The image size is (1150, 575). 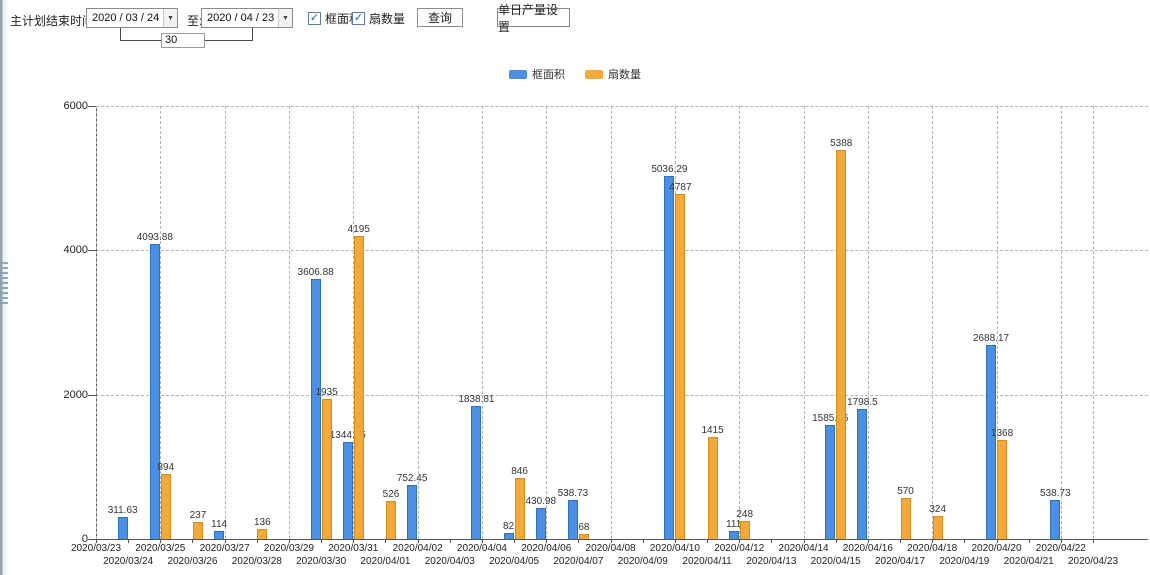 I want to click on x-axis-label: 2020/04/01, so click(x=385, y=561).